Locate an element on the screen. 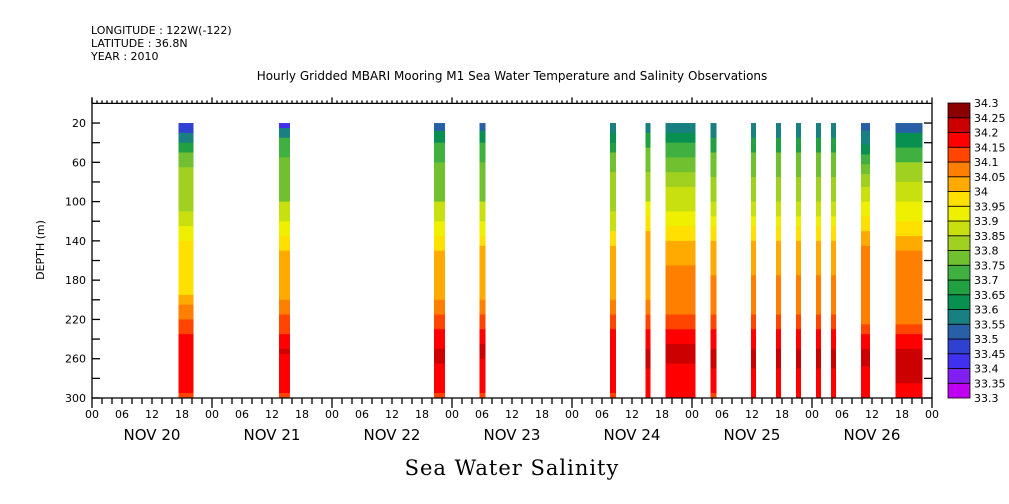  colorbar-label: 33.8 is located at coordinates (986, 251).